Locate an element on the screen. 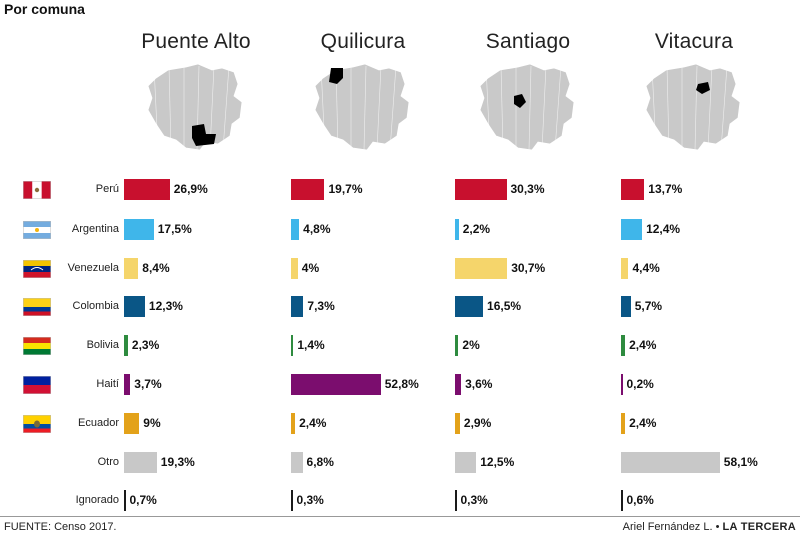 The width and height of the screenshot is (800, 535). data-label: 4% is located at coordinates (310, 268).